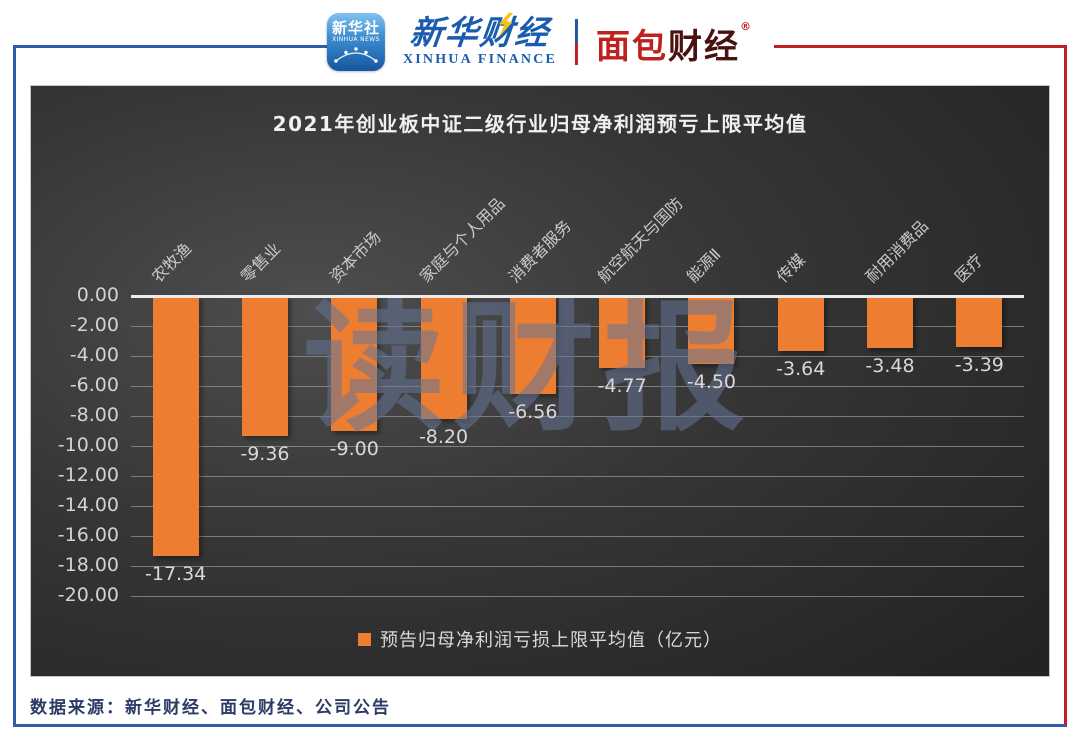  Describe the element at coordinates (480, 33) in the screenshot. I see `xinhua-finance-cn: 新华财经` at that location.